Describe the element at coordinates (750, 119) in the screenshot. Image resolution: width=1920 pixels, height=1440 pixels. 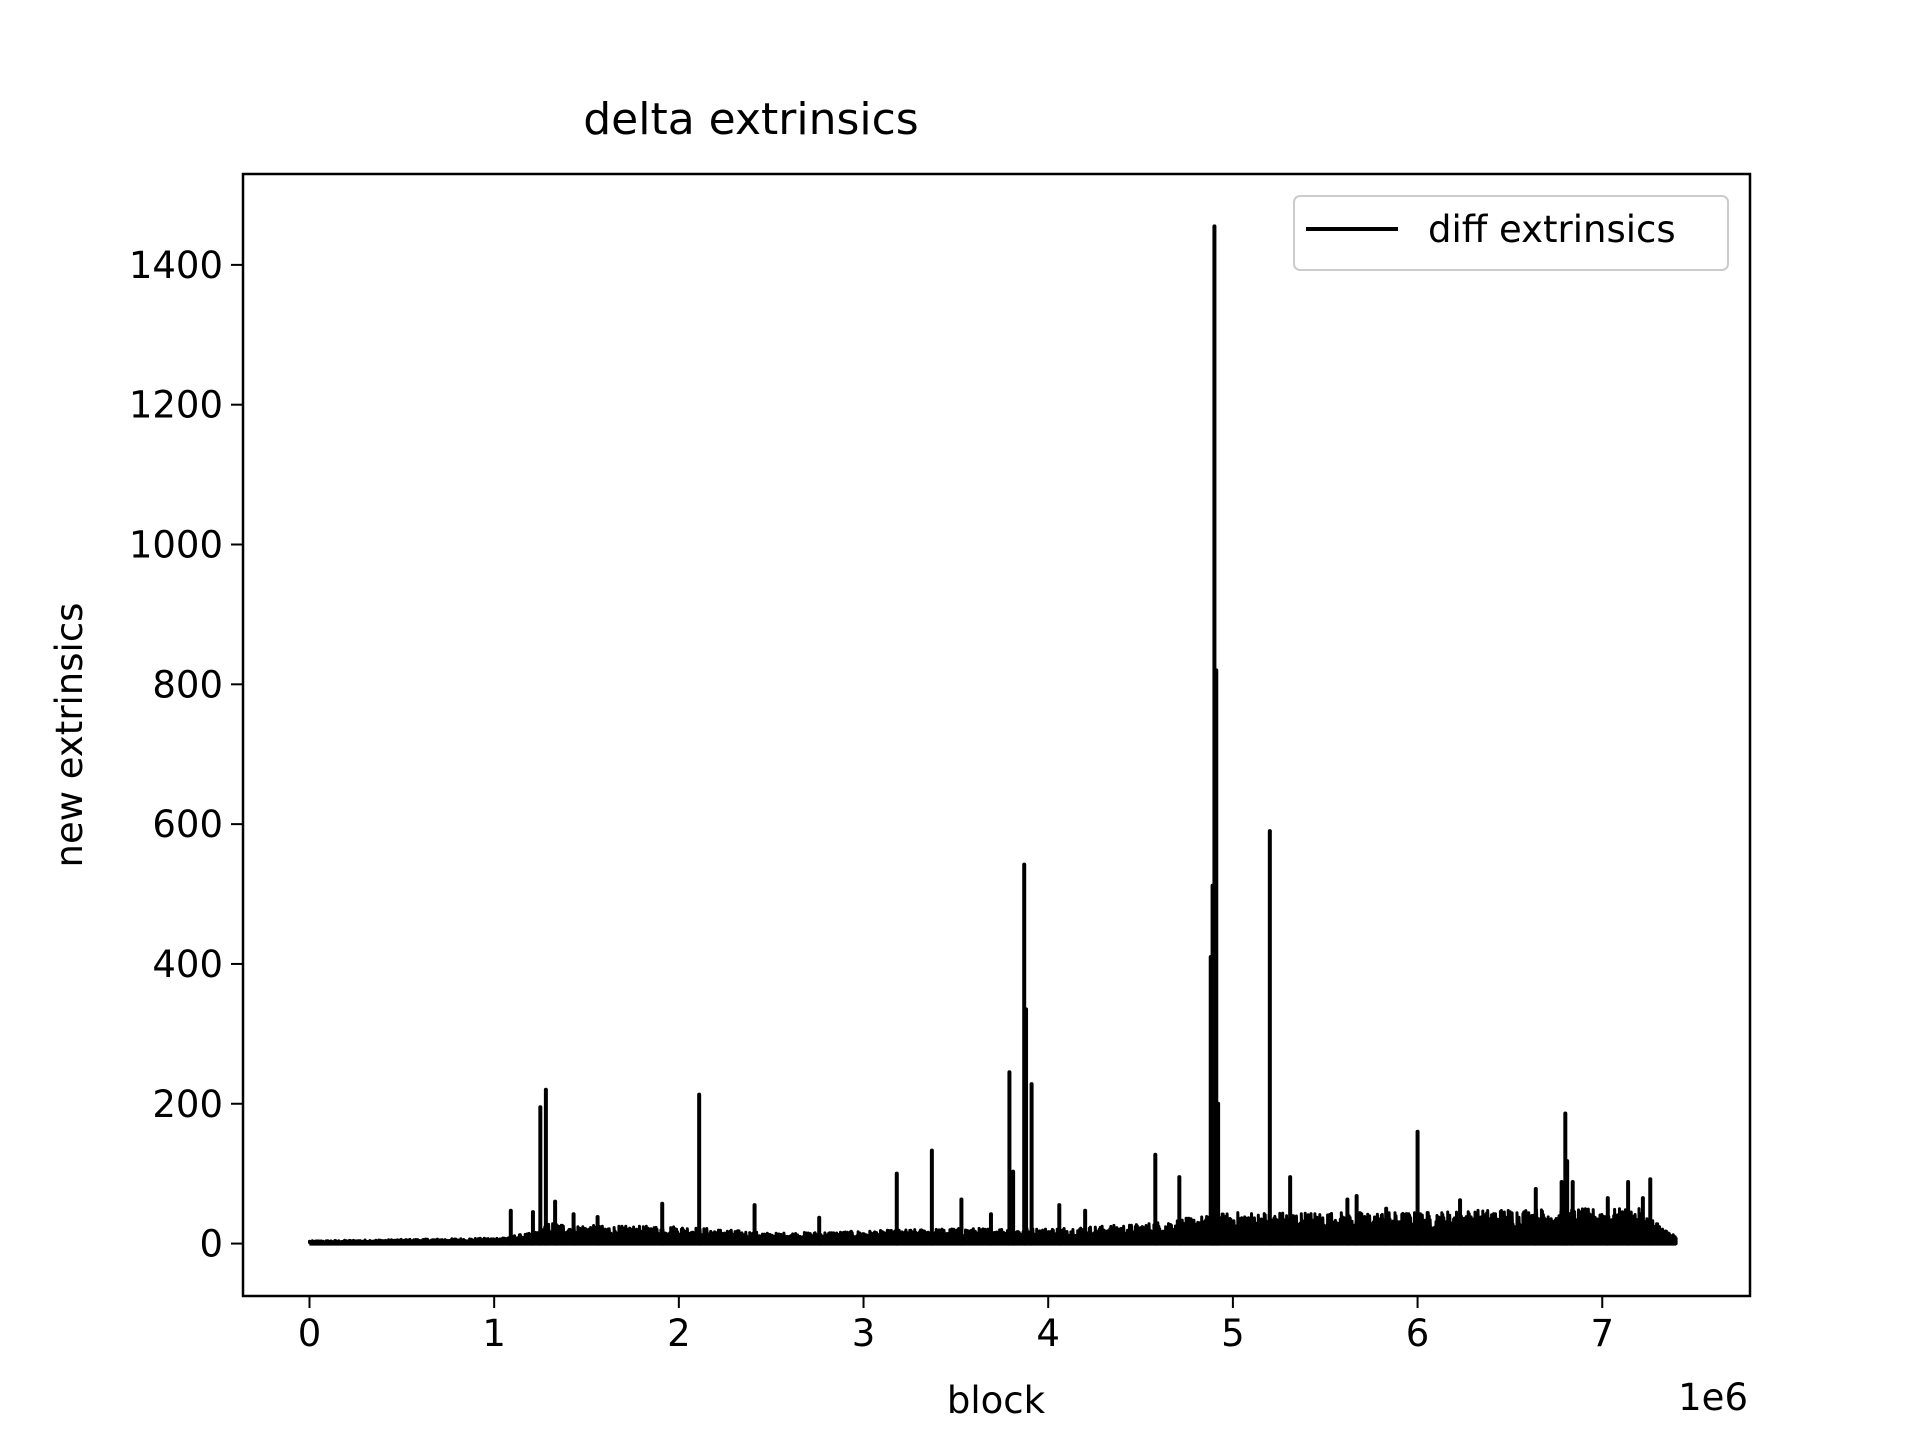
I see `chart-title: delta extrinsics` at that location.